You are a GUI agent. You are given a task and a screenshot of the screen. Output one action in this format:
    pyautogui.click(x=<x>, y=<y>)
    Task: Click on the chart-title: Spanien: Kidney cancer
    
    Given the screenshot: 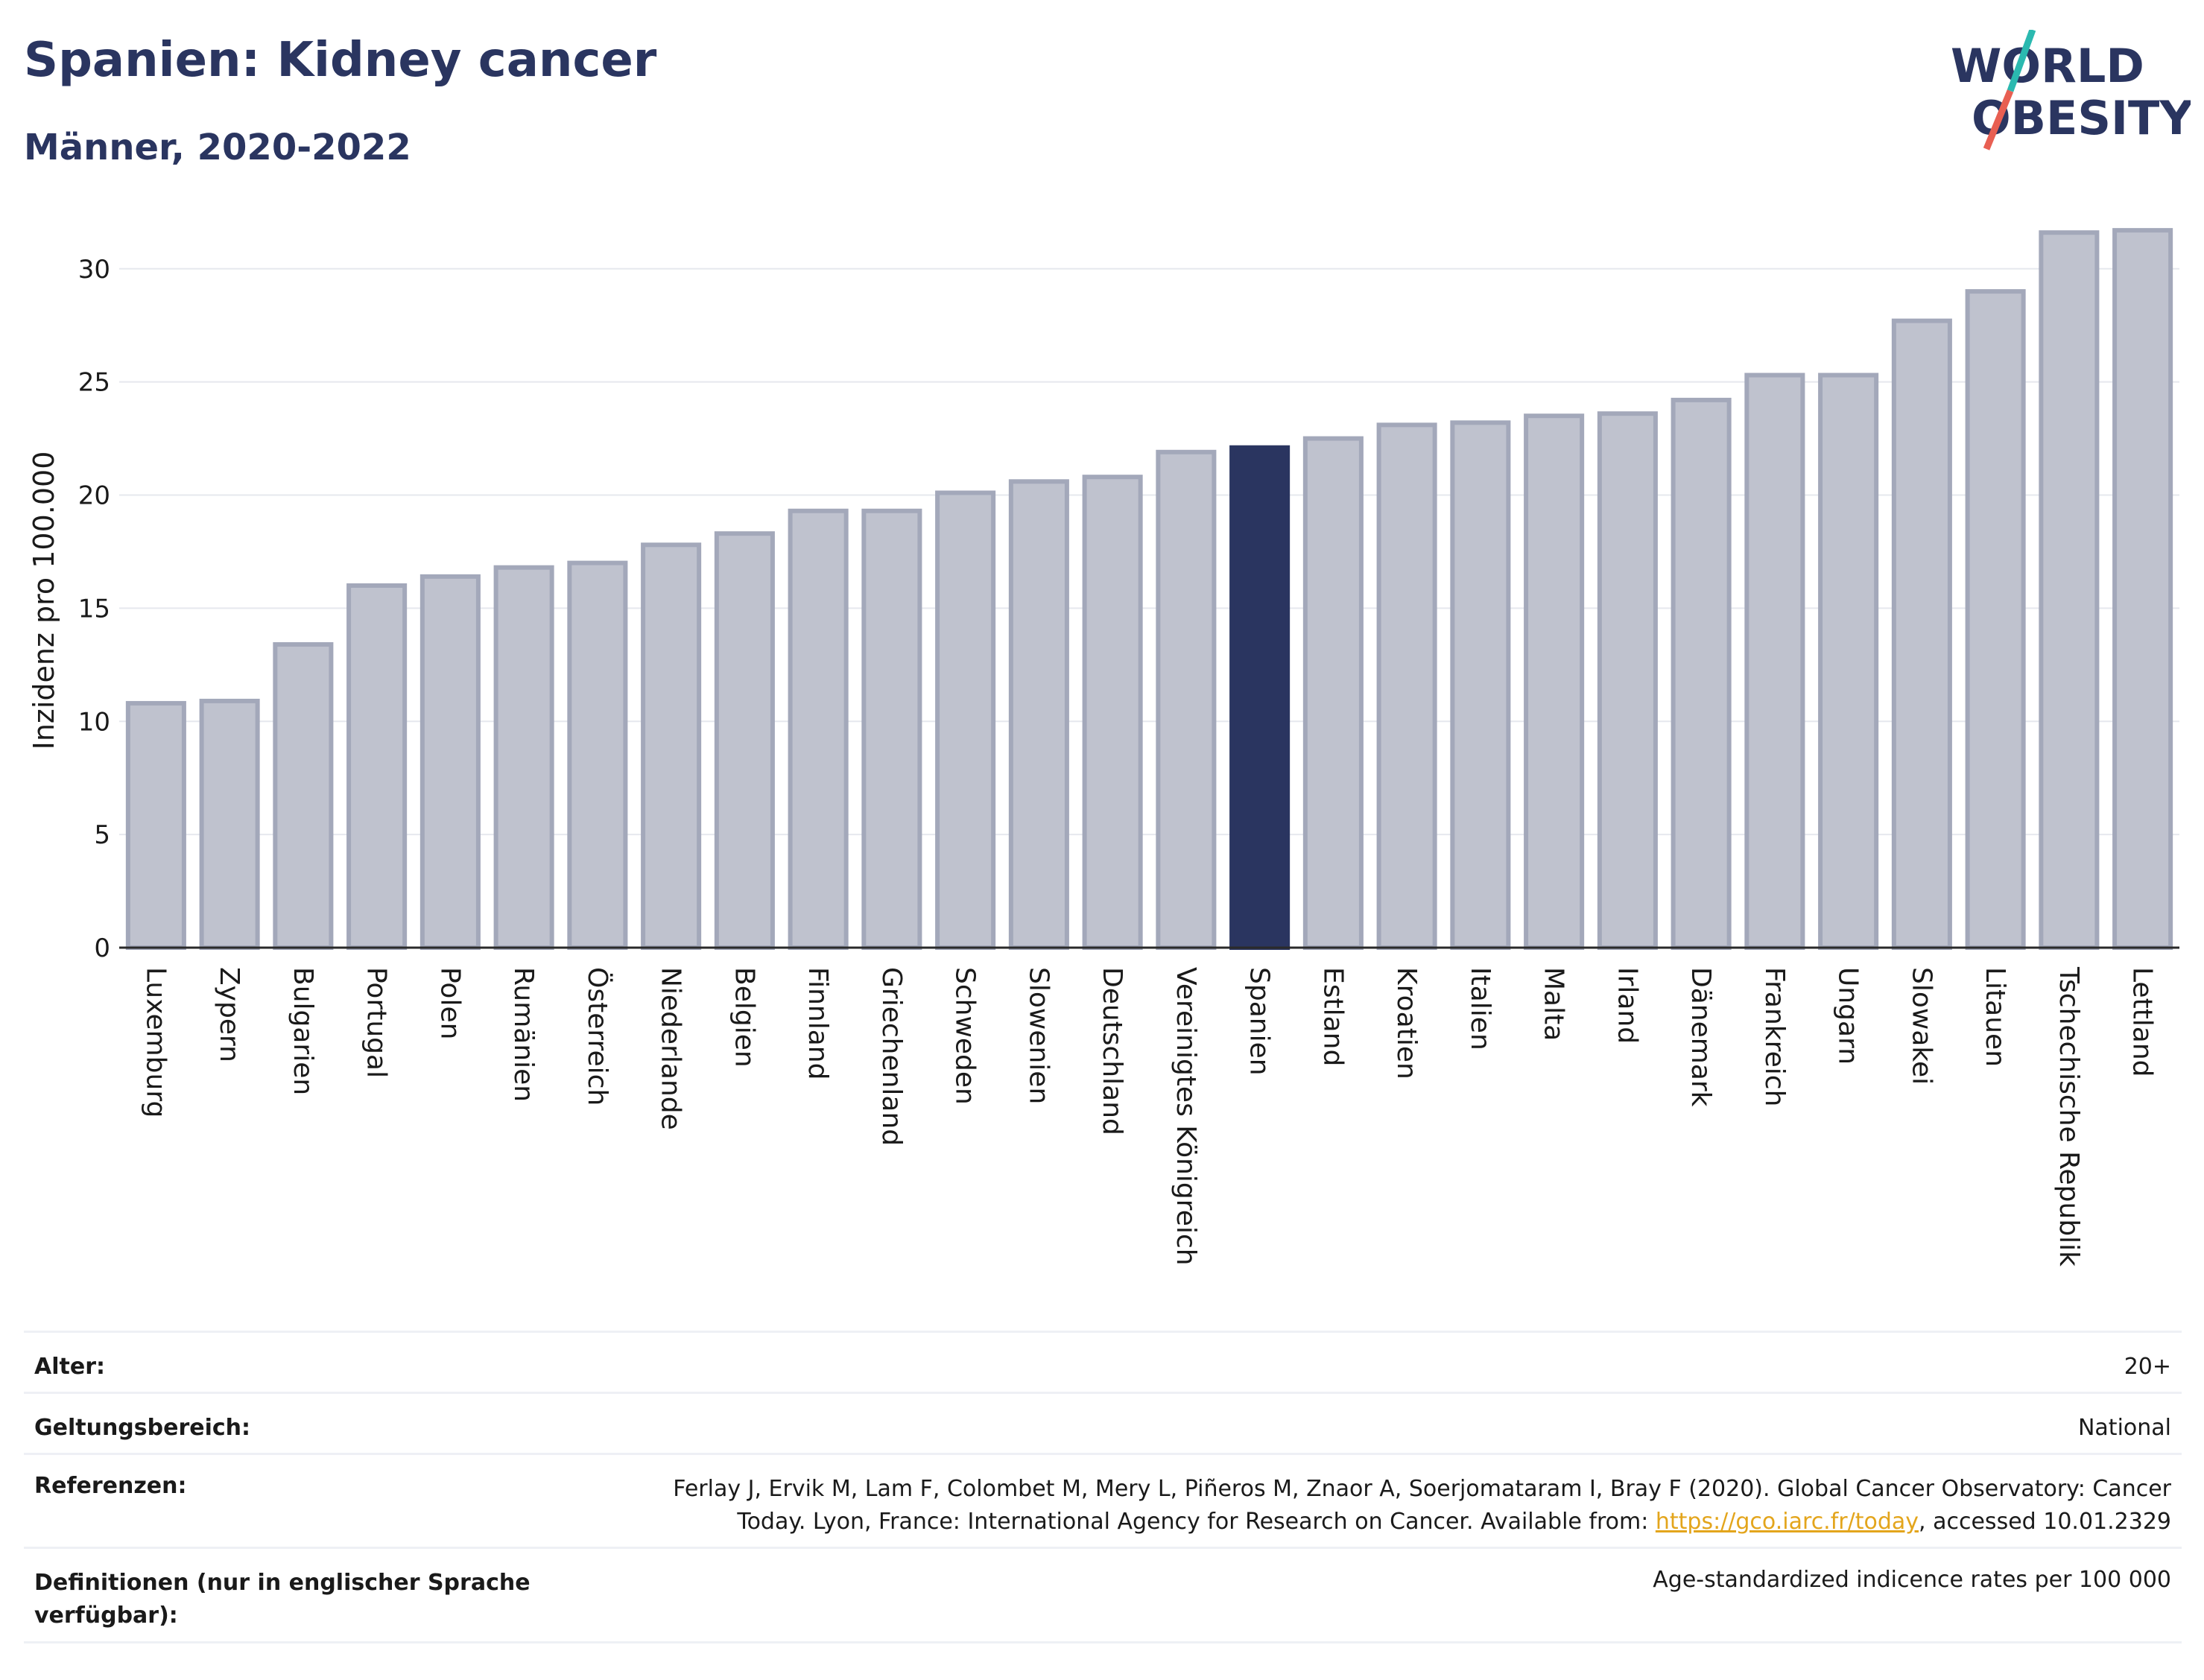 What is the action you would take?
    pyautogui.click(x=340, y=60)
    